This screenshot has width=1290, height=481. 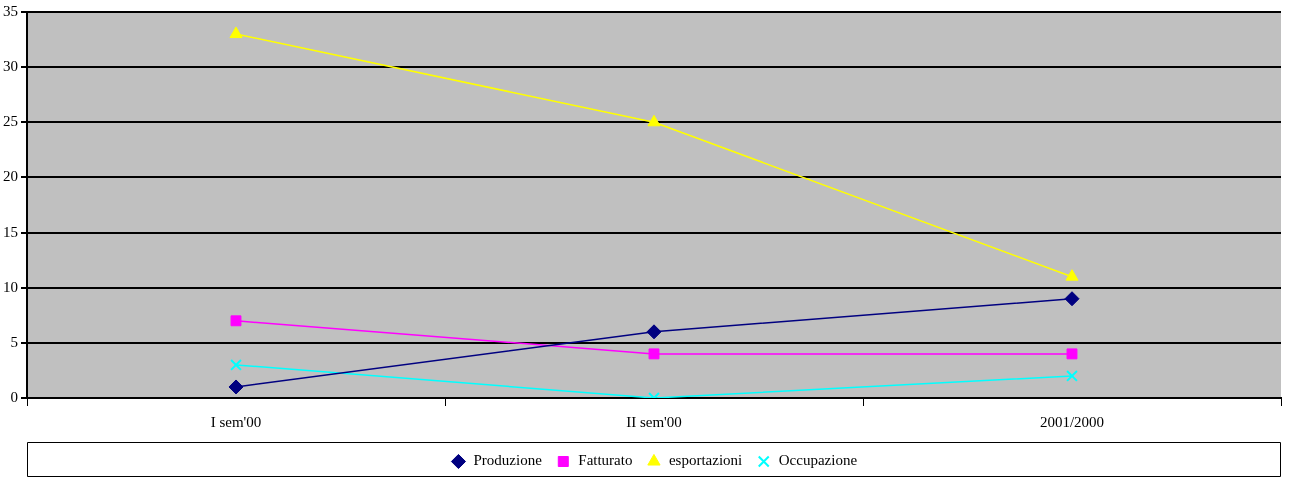 What do you see at coordinates (10, 66) in the screenshot?
I see `y-tick-label: 30` at bounding box center [10, 66].